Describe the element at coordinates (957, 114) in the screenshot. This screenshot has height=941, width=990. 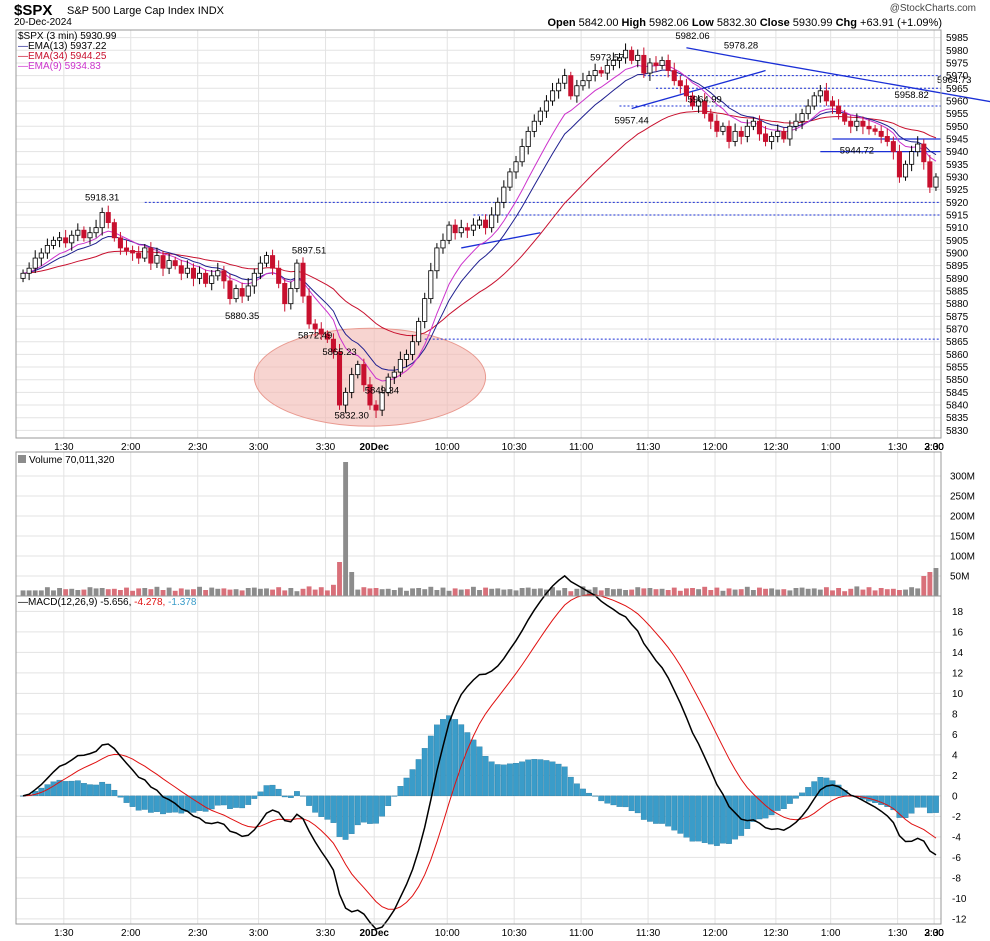
I see `price-tick-label: 5955` at that location.